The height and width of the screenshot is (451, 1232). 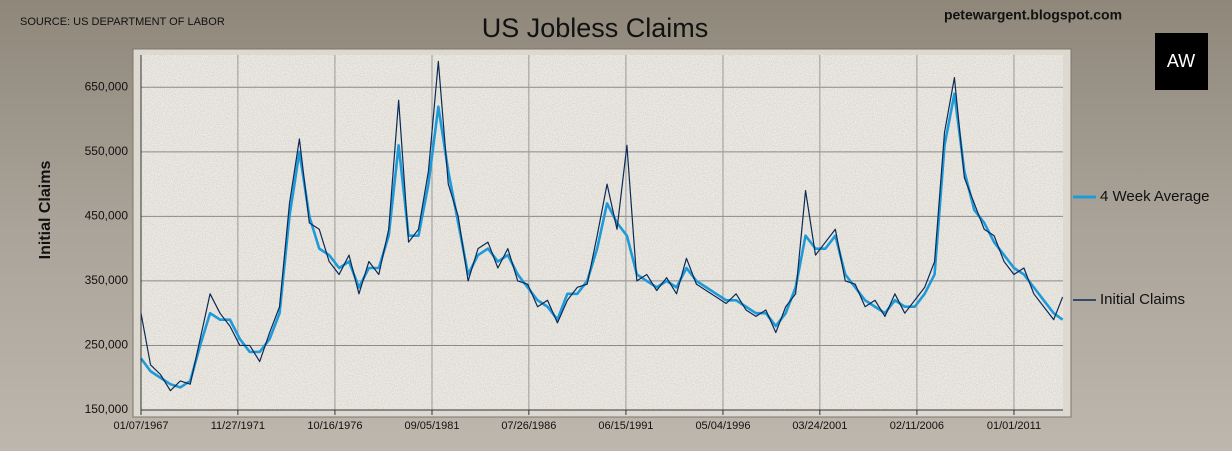 I want to click on y-tick-label: 350,000, so click(x=107, y=280).